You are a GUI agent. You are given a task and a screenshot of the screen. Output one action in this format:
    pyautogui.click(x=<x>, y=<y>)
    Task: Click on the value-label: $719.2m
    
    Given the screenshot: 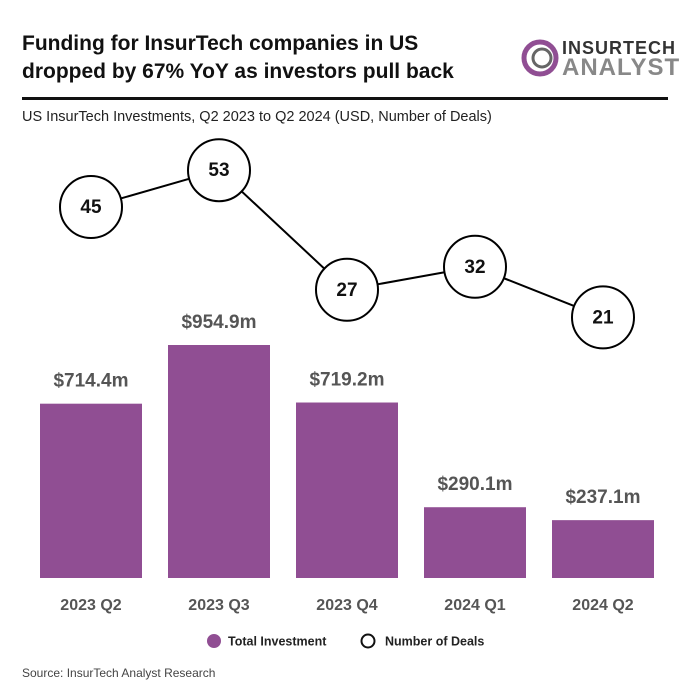 What is the action you would take?
    pyautogui.click(x=346, y=380)
    